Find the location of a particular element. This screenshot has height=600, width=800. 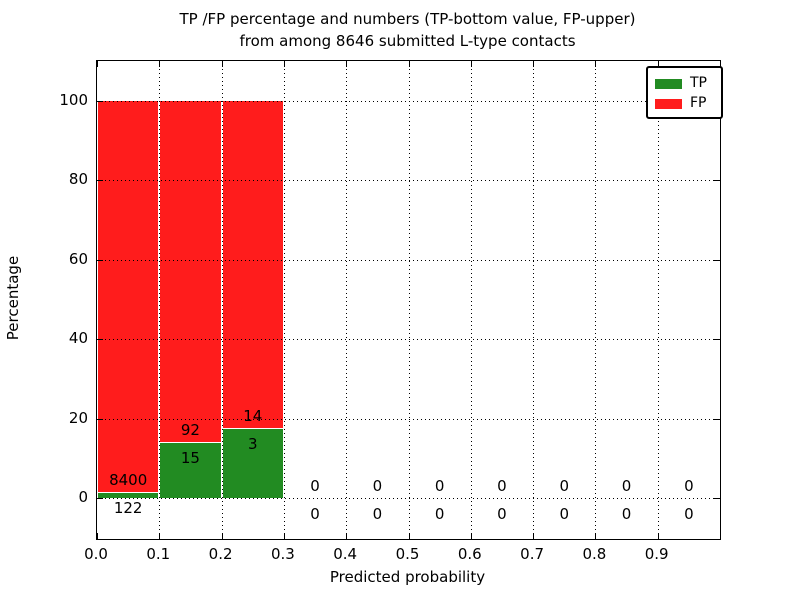

tp-count-label: 3 is located at coordinates (252, 443).